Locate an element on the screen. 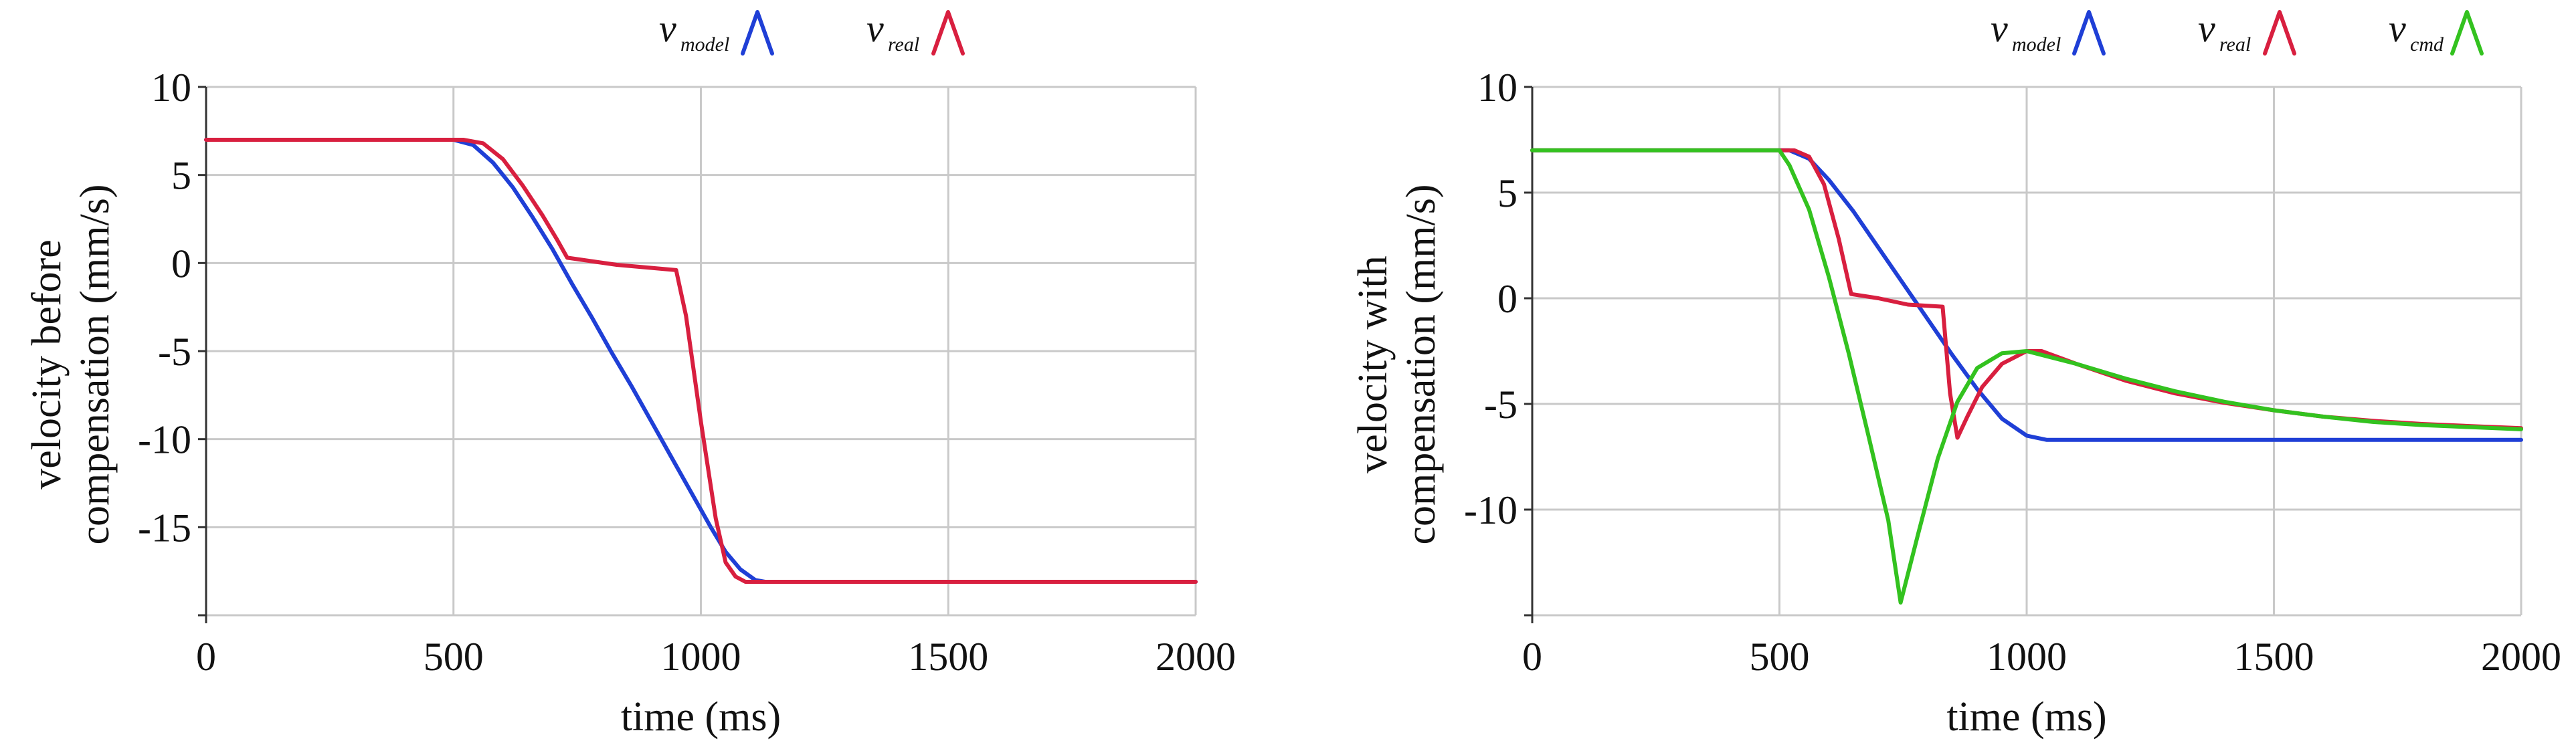 The image size is (2576, 747). legend-label-cmd-sub: cmd is located at coordinates (2427, 44).